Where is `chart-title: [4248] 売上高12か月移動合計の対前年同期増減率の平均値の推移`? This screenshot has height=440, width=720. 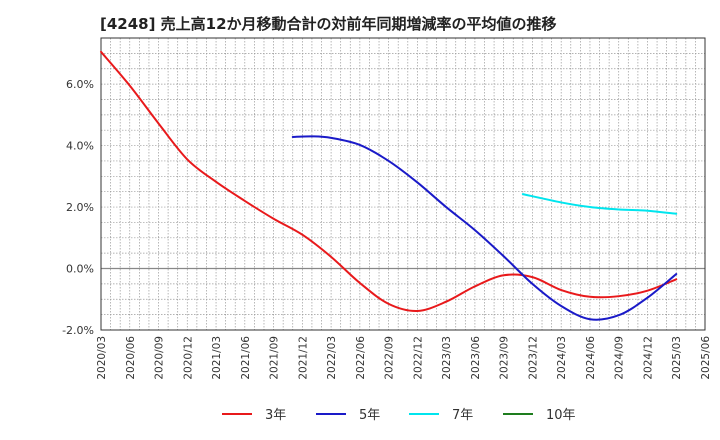 chart-title: [4248] 売上高12か月移動合計の対前年同期増減率の平均値の推移 is located at coordinates (328, 24).